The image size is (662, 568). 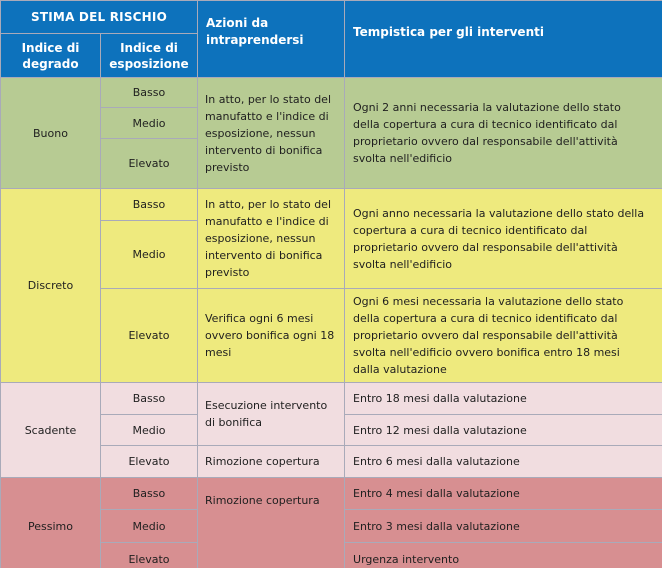 What do you see at coordinates (149, 92) in the screenshot?
I see `exposure-buono-basso: Basso` at bounding box center [149, 92].